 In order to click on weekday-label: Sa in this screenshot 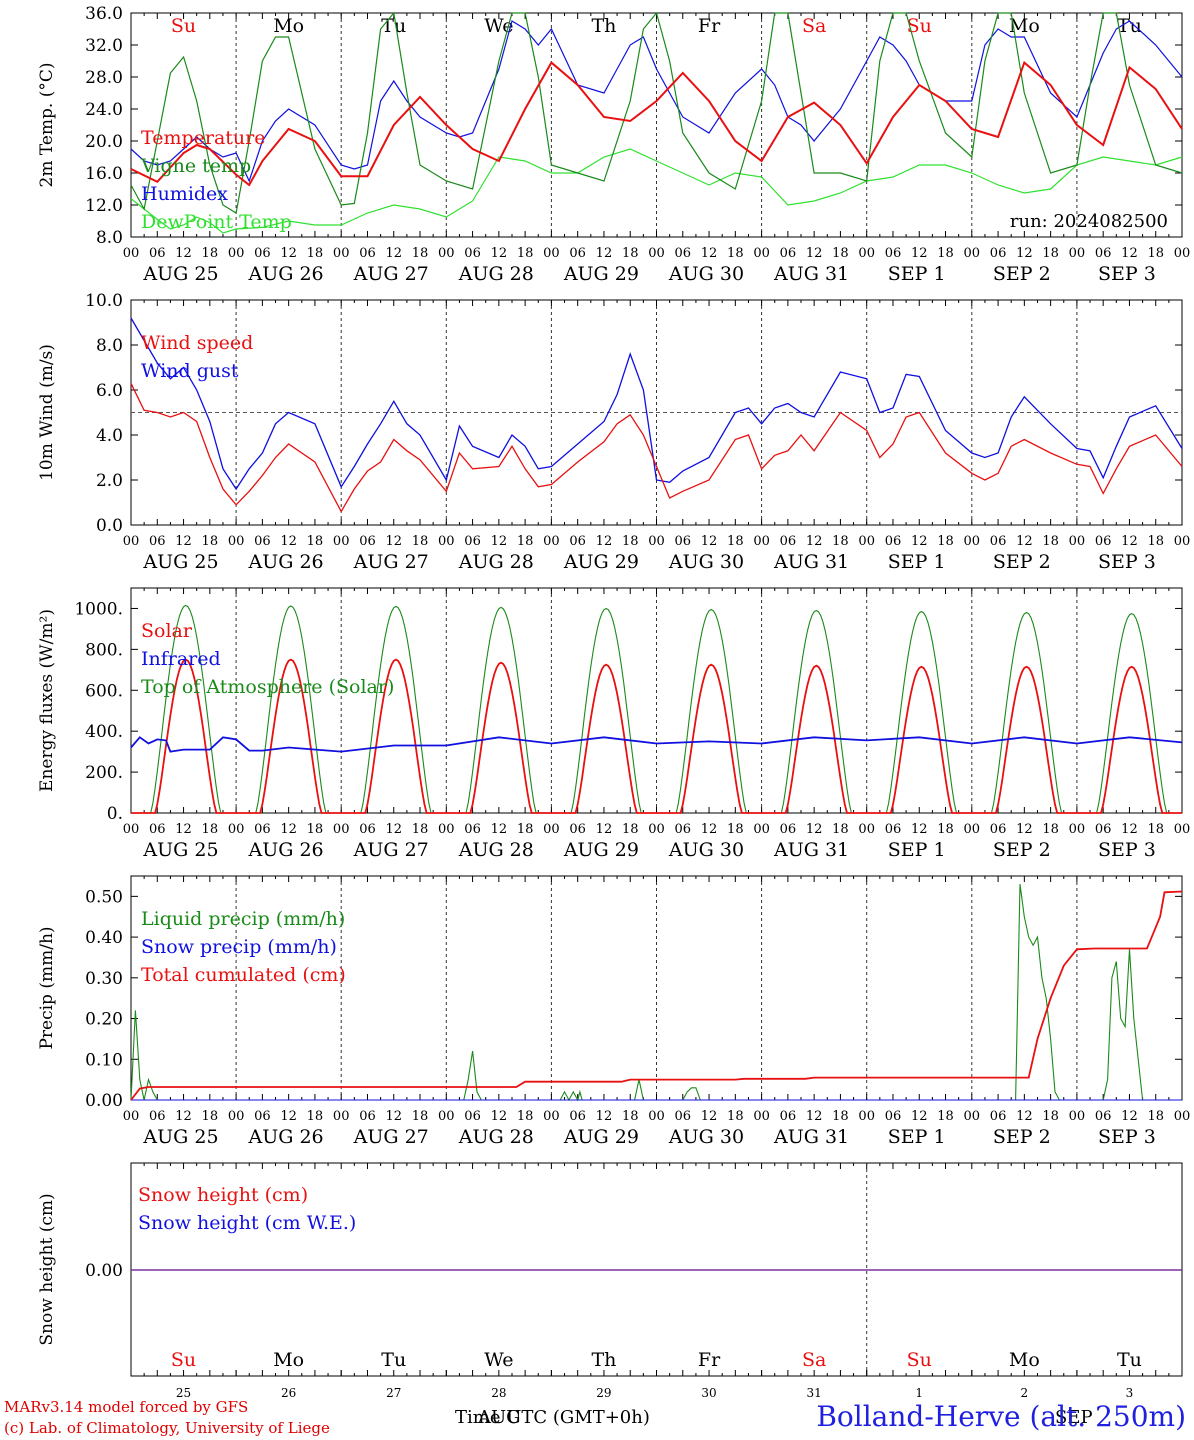, I will do `click(814, 26)`.